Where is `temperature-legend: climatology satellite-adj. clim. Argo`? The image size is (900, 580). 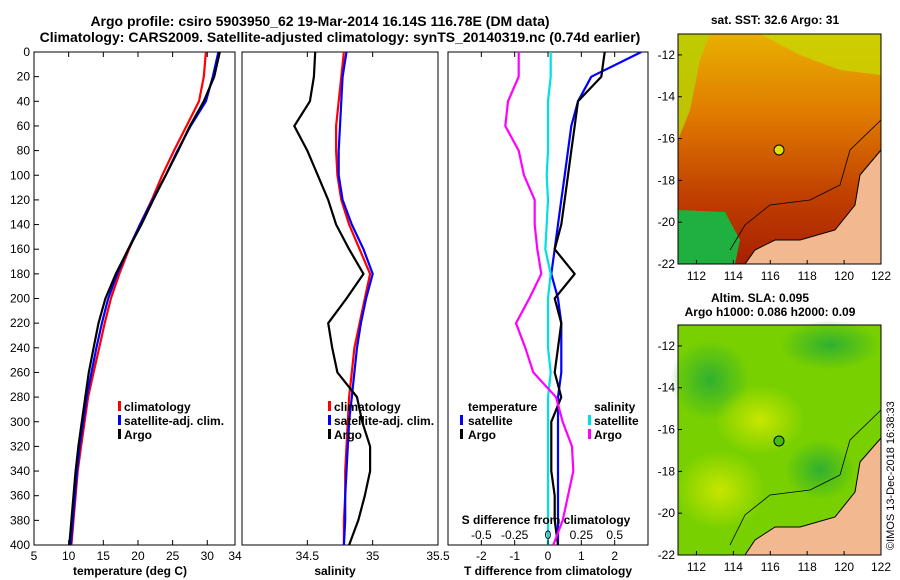
temperature-legend: climatology satellite-adj. clim. Argo is located at coordinates (171, 421).